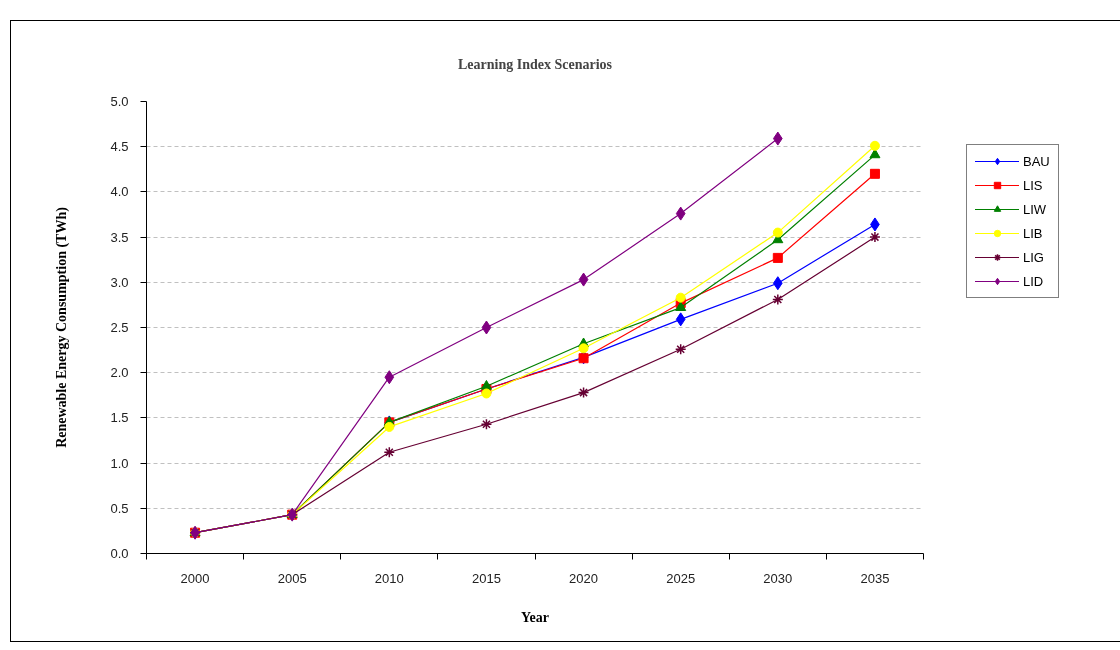  What do you see at coordinates (584, 578) in the screenshot?
I see `x-tick-label: 2020` at bounding box center [584, 578].